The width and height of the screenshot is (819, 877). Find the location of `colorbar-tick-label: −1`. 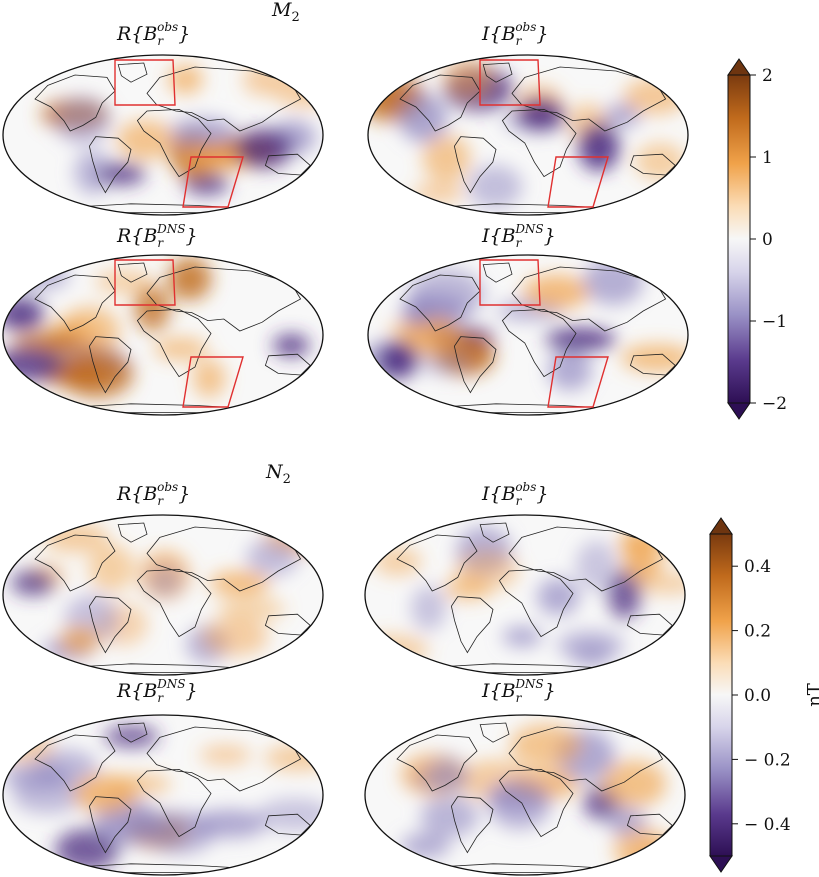

colorbar-tick-label: −1 is located at coordinates (774, 322).